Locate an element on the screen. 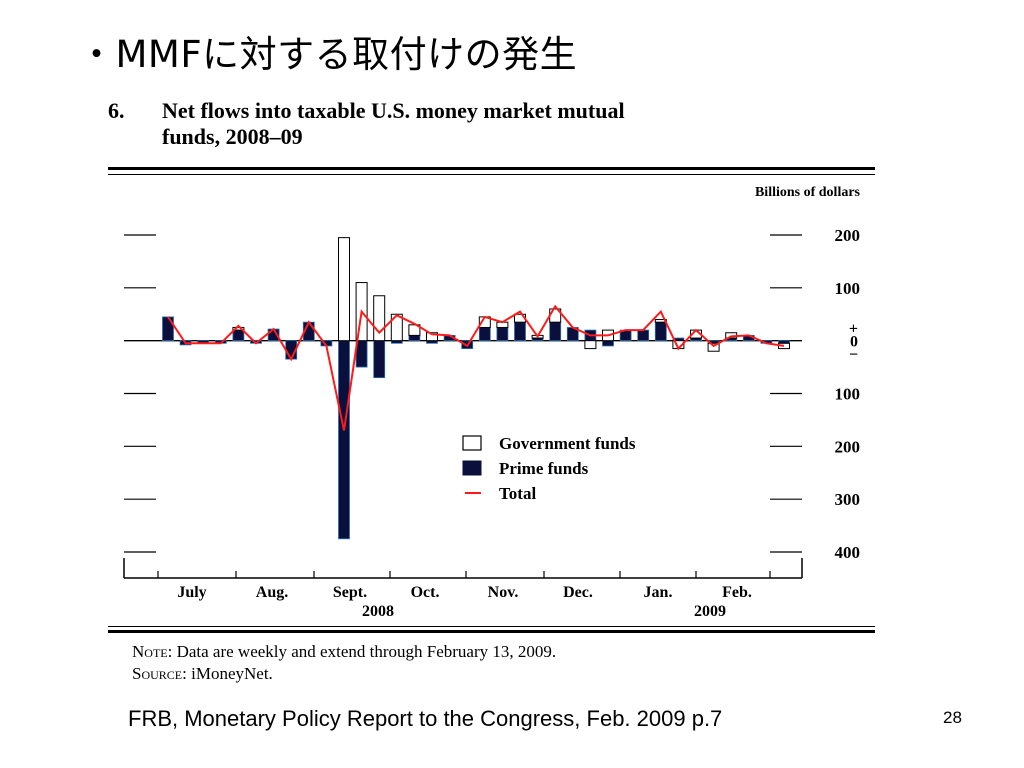 Image resolution: width=1024 pixels, height=768 pixels. legend-swatch-prime is located at coordinates (472, 468).